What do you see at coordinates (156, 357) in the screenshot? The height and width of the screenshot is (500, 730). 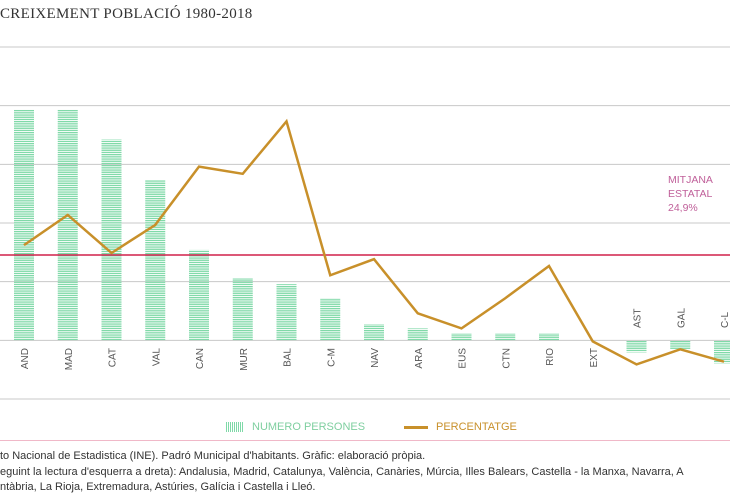 I see `category-label: VAL` at bounding box center [156, 357].